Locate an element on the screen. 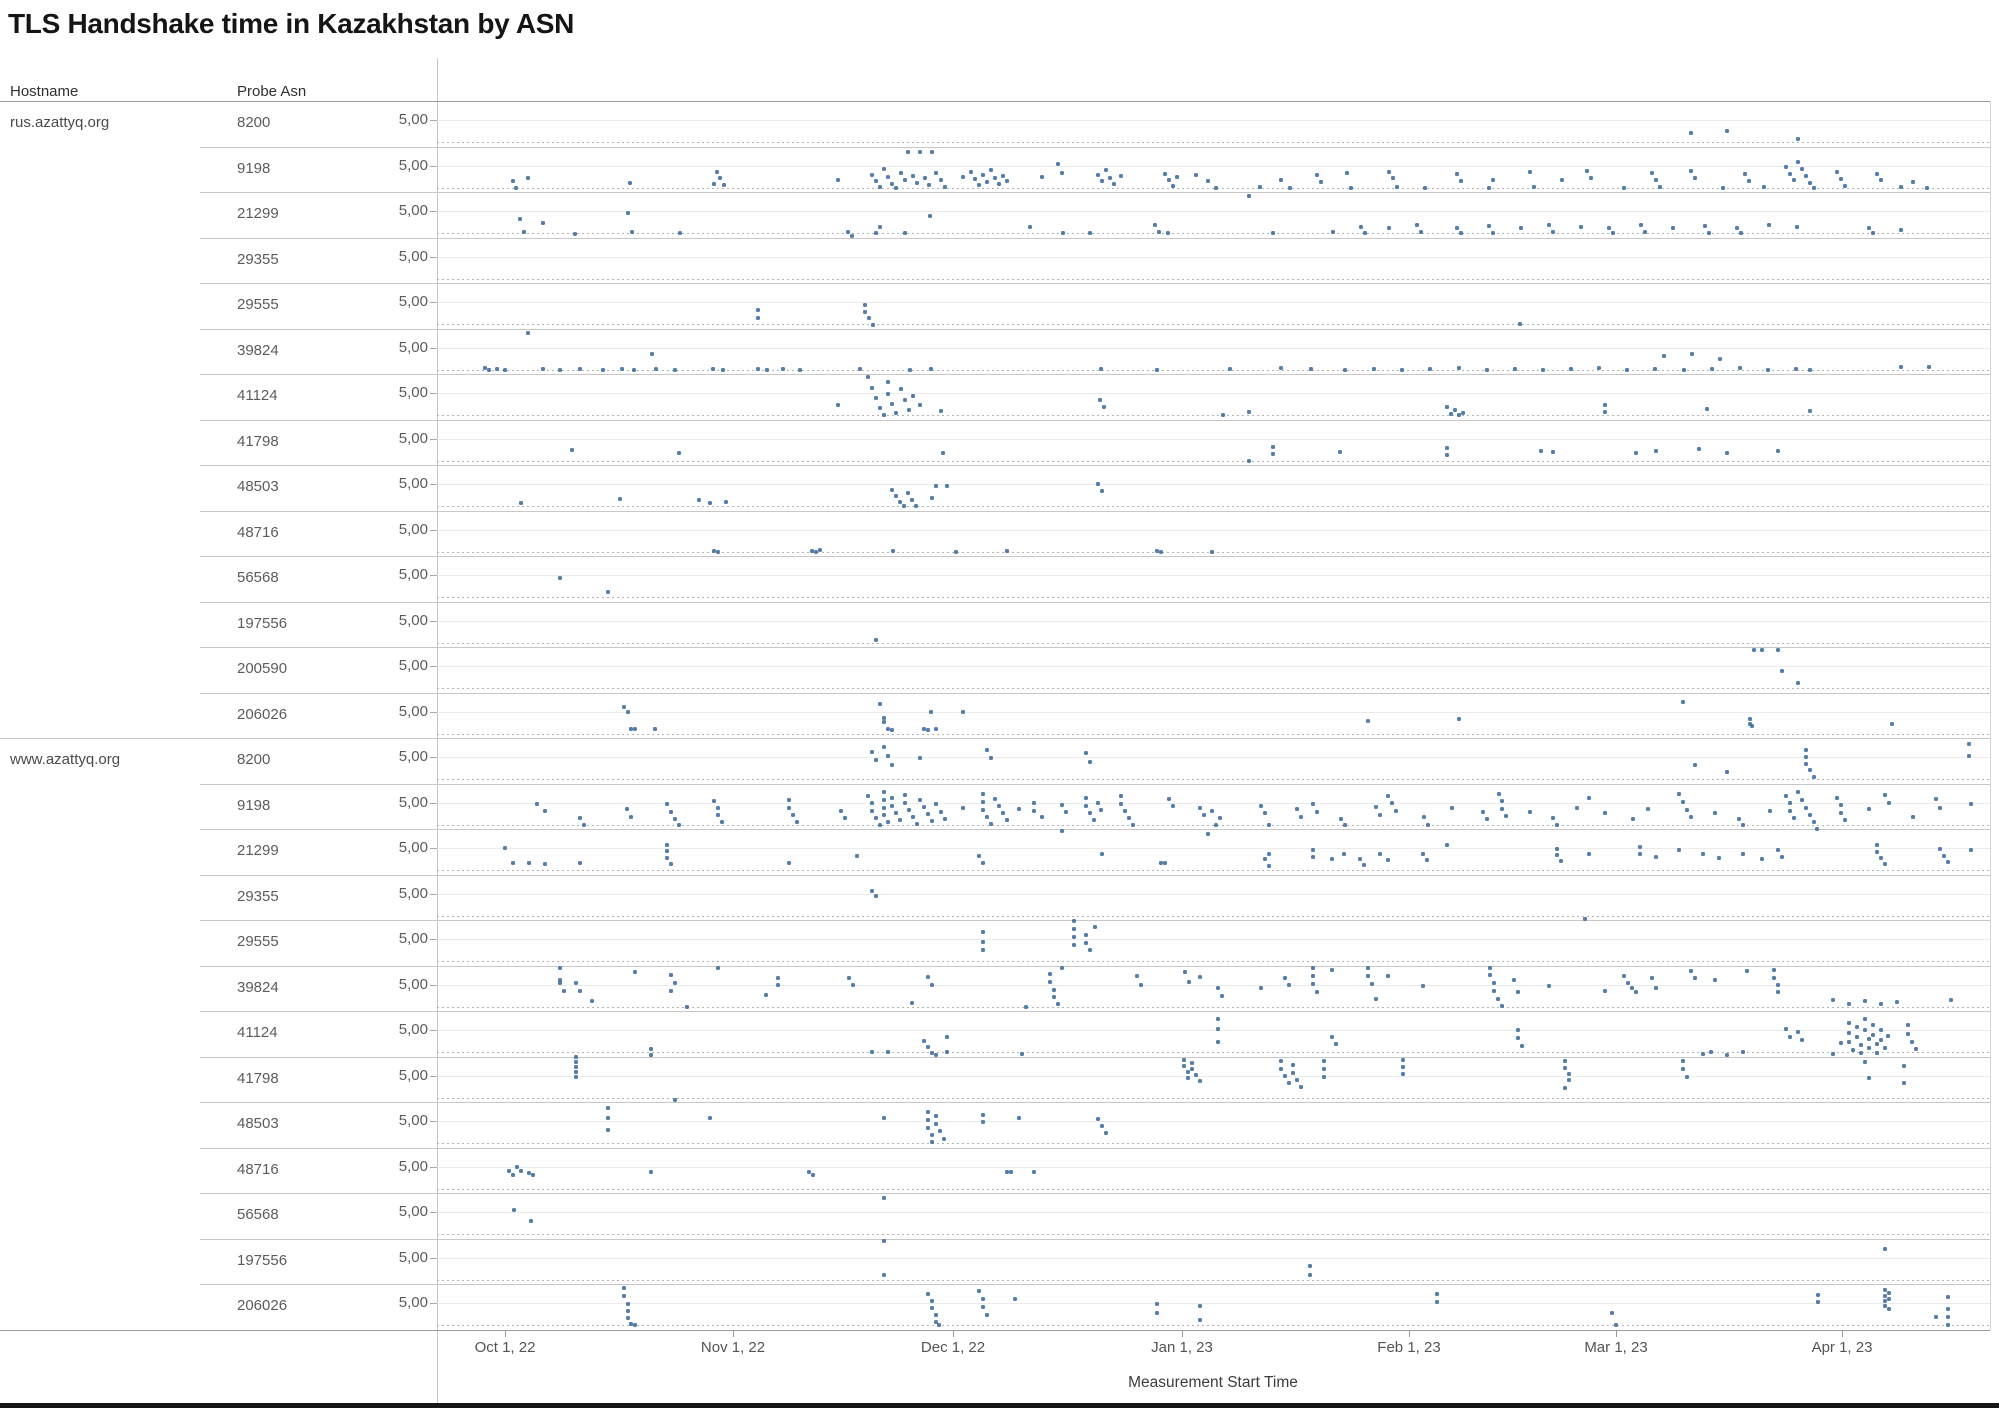  probe-asn-label: 21299 is located at coordinates (258, 213).